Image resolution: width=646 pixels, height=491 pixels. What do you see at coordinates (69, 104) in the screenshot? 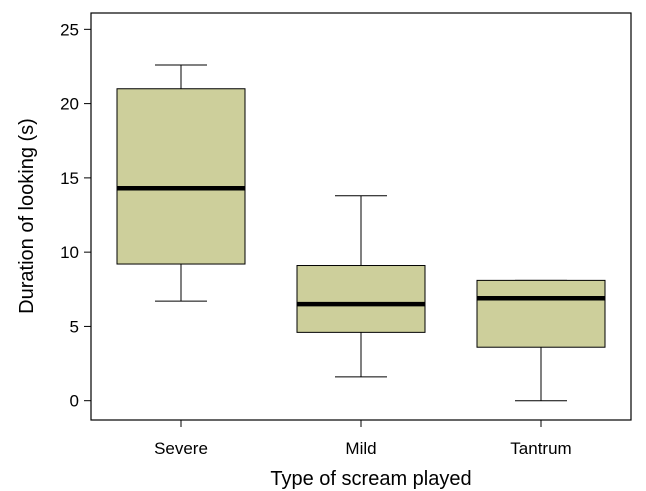
I see `y-tick-label: 20` at bounding box center [69, 104].